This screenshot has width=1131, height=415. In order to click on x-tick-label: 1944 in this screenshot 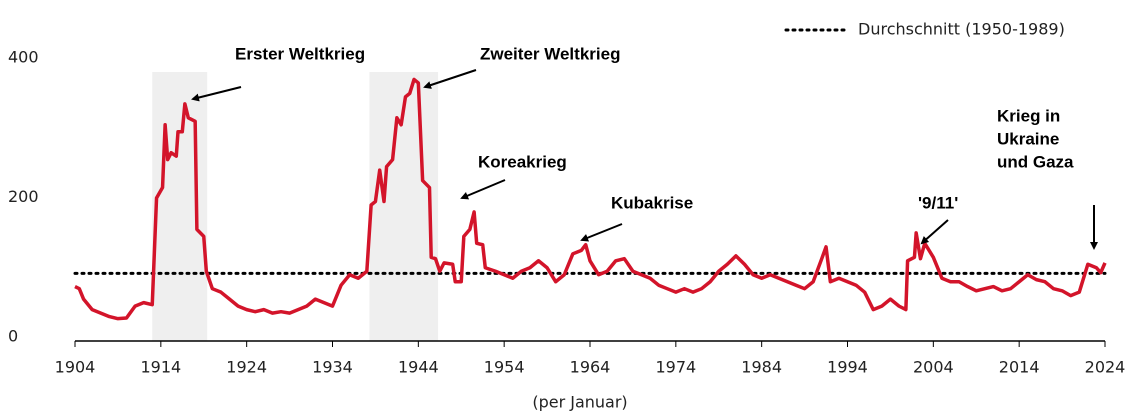, I will do `click(418, 367)`.